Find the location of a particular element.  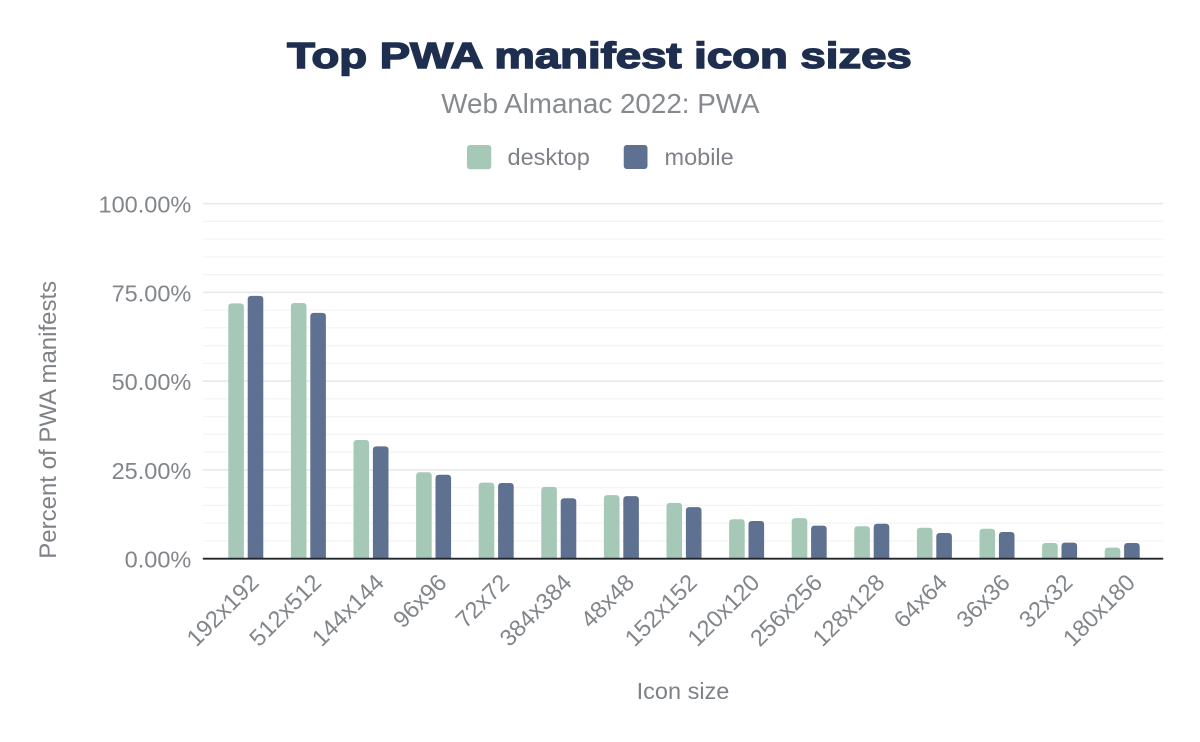

svg-text: 25.00% is located at coordinates (152, 471).